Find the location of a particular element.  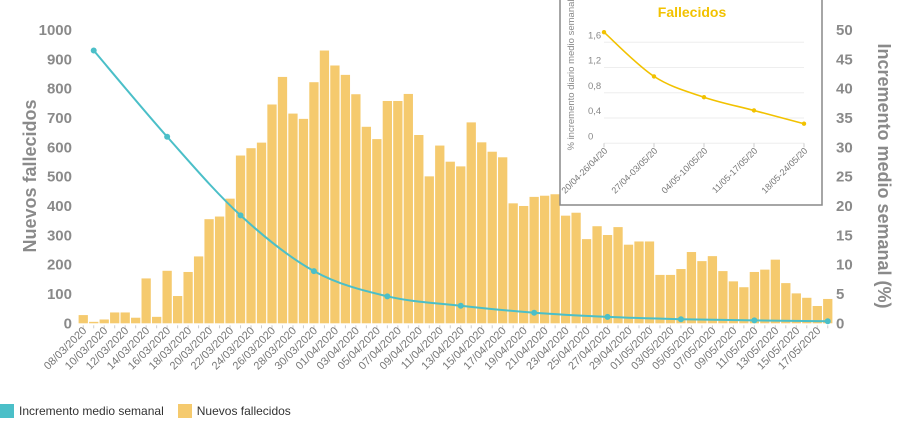

legend-label: Incremento medio semanal is located at coordinates (91, 411).